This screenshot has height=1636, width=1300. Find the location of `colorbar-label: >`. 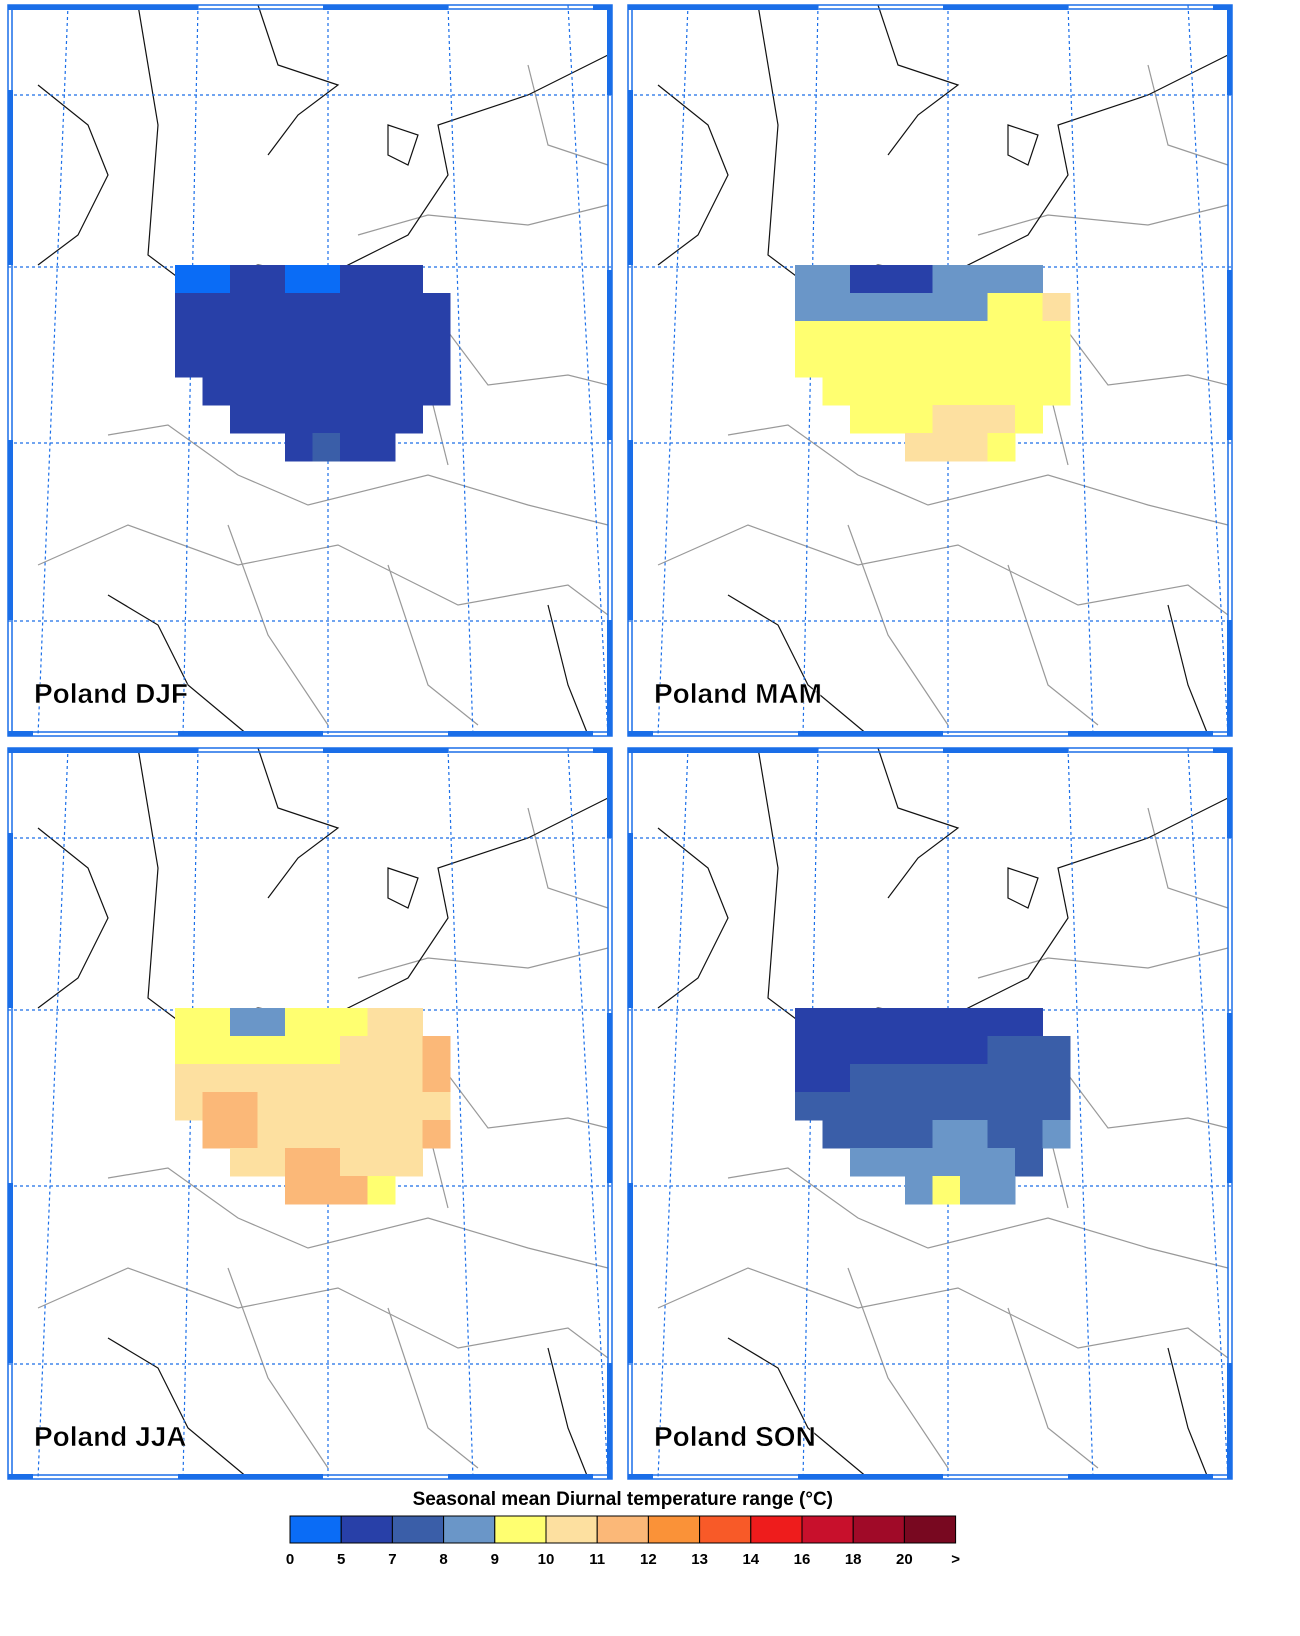

colorbar-label: > is located at coordinates (955, 1559).